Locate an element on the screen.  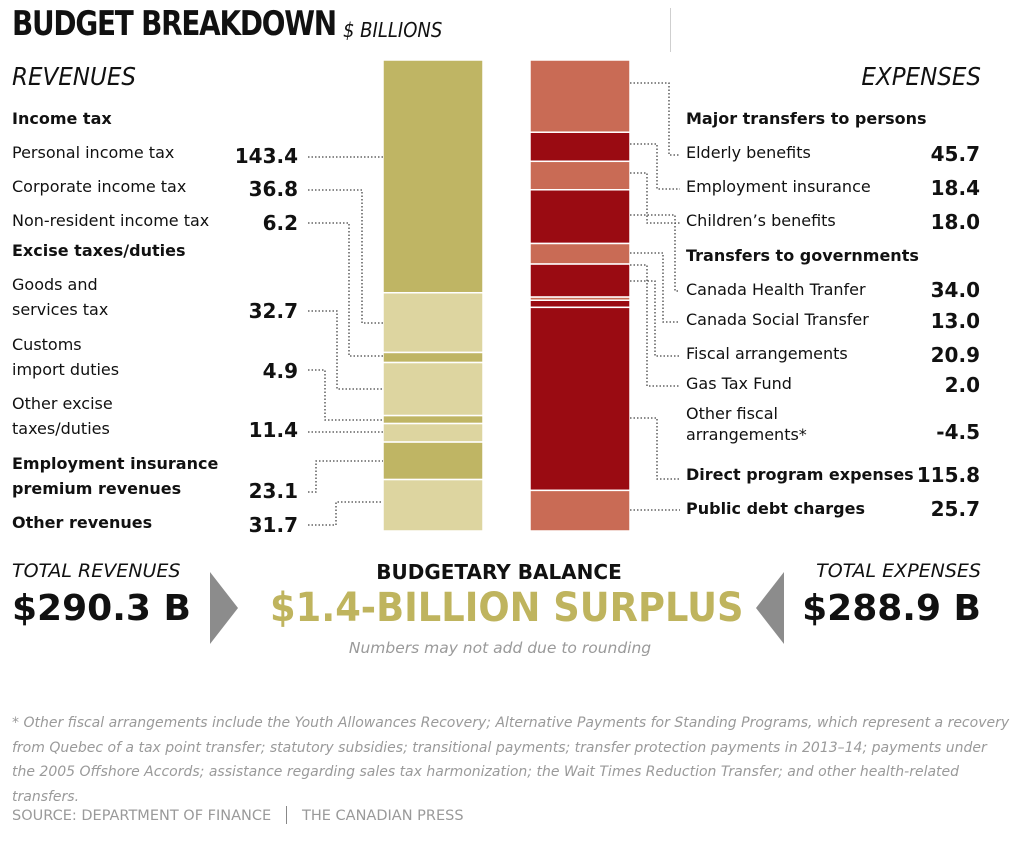
total-expenses-value: $288.9 B is located at coordinates (891, 608).